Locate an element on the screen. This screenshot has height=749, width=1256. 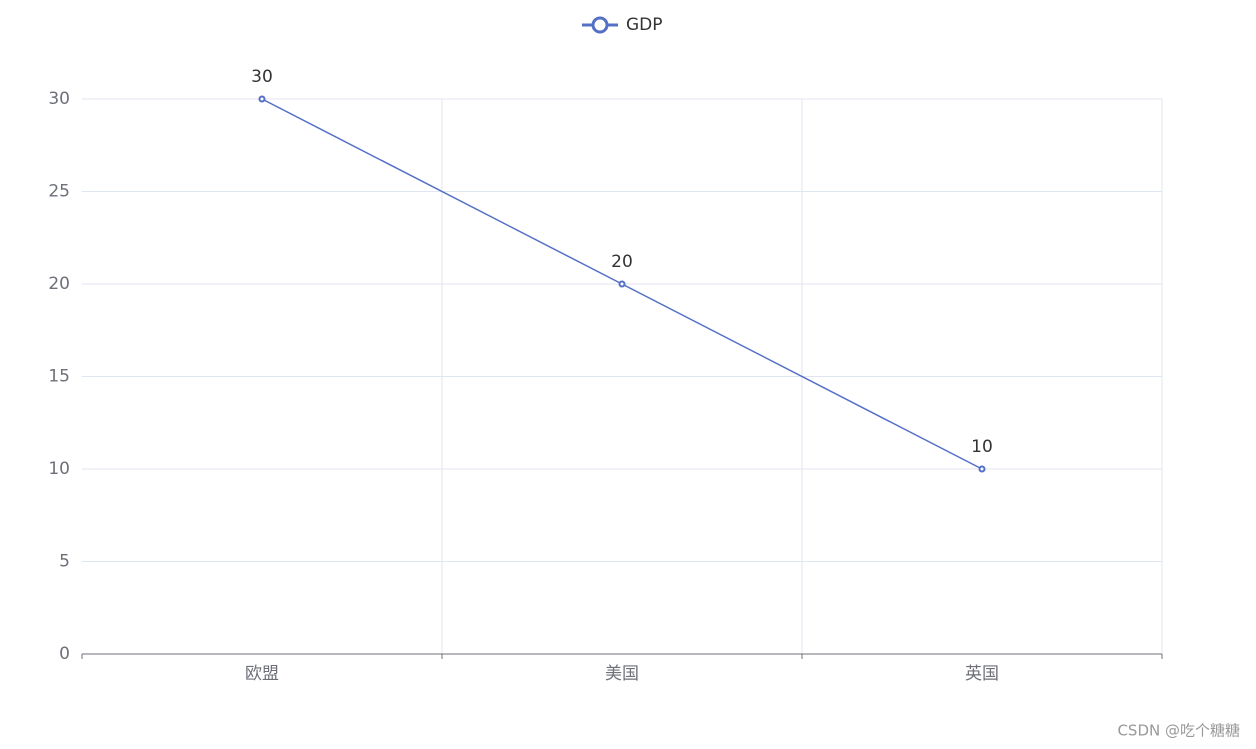
y-tick-label: 20 is located at coordinates (59, 284).